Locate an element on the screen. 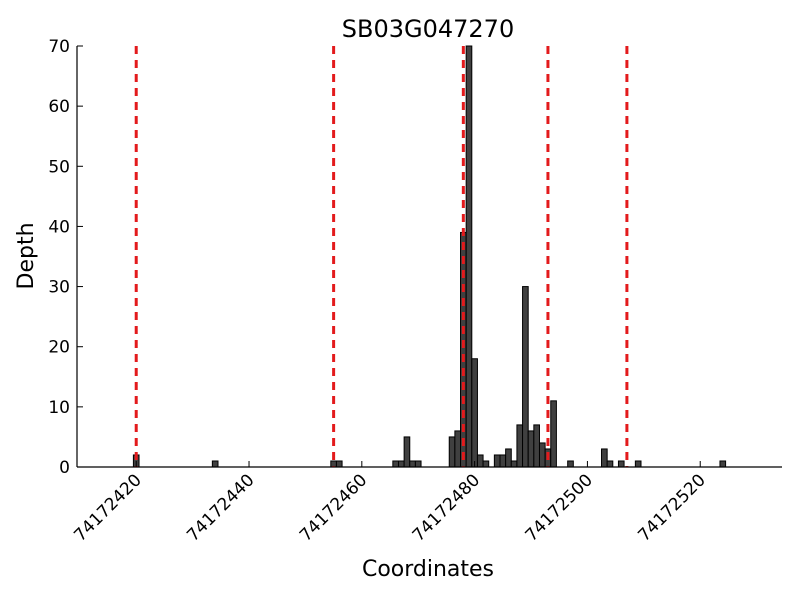  y-tick-label: 40 is located at coordinates (59, 227).